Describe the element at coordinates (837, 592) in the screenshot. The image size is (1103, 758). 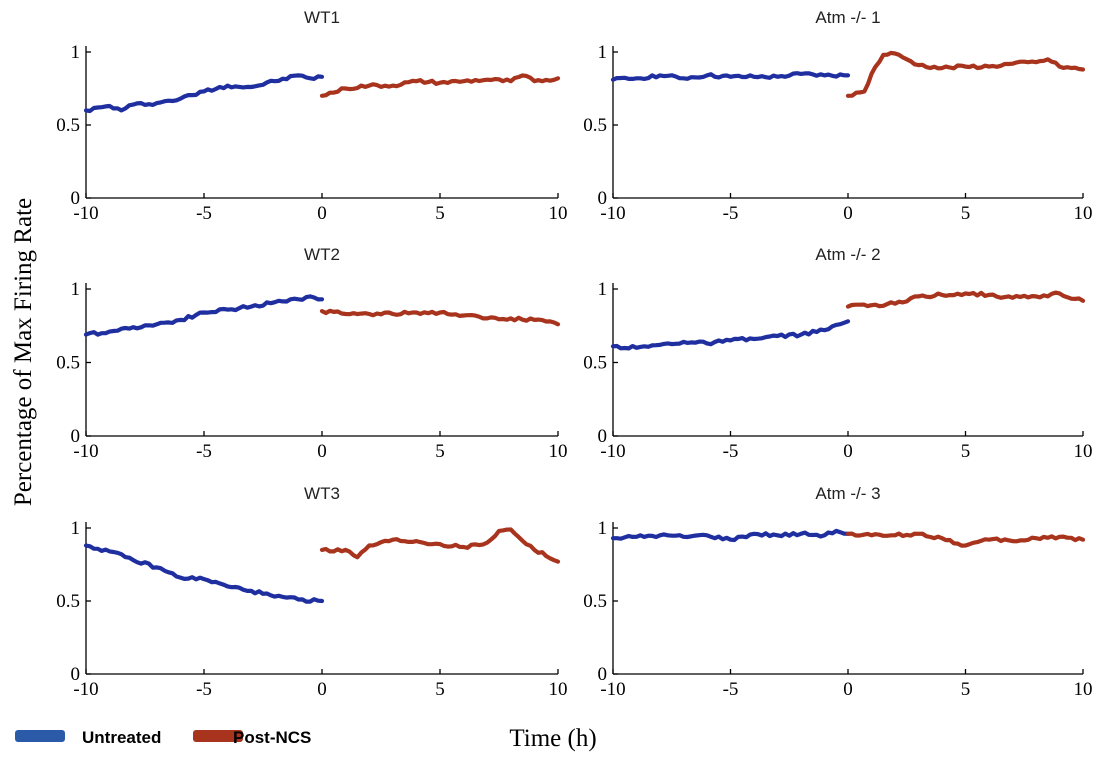
I see `chart-panel: Atm -/- 3 0 0.5 1 -10 -5 0 5 10` at that location.